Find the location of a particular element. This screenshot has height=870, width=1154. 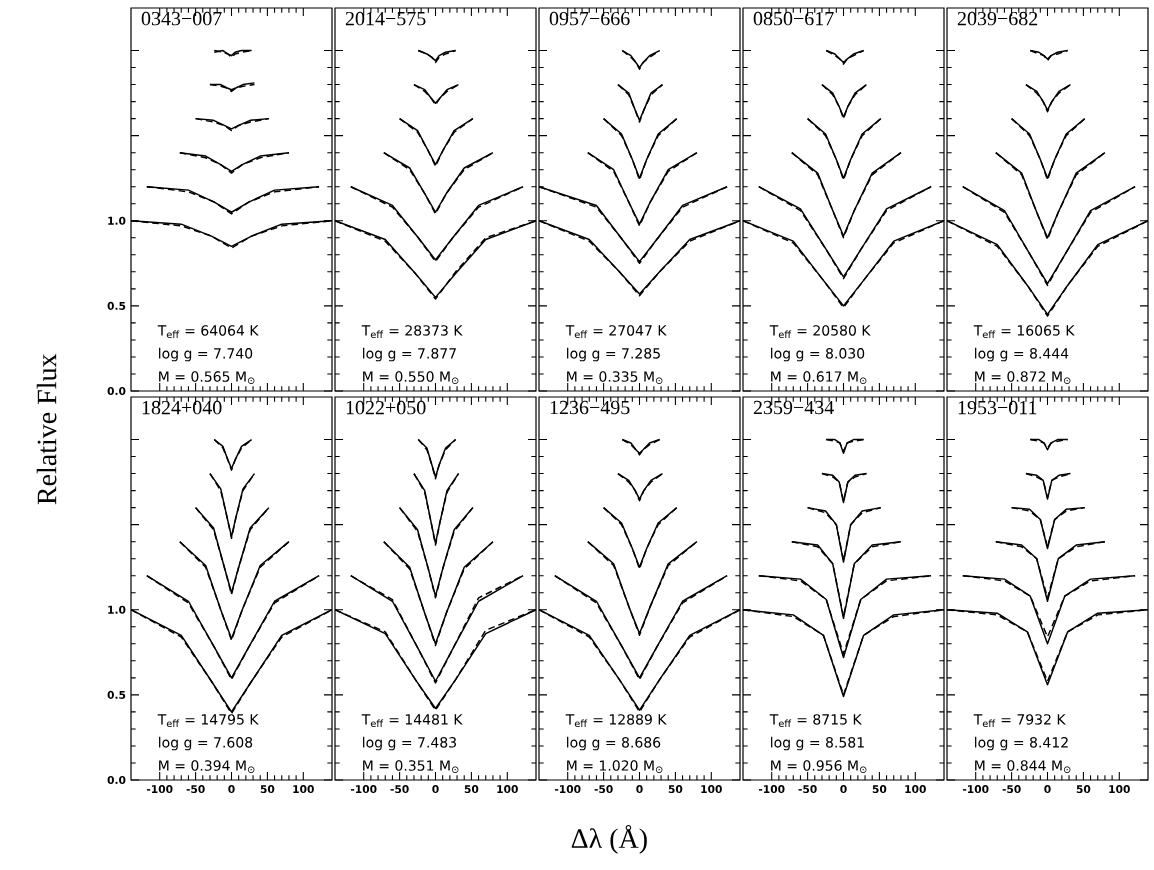

annotation: log g = 7.740 is located at coordinates (206, 354).